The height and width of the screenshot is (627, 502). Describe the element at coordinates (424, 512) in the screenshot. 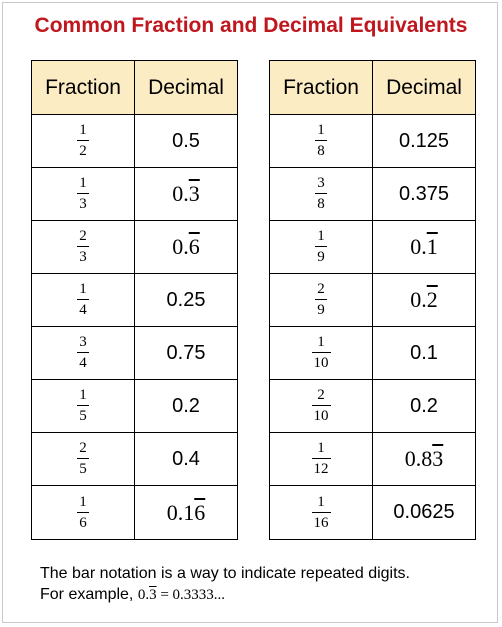

I see `decimal-digits: 0.0625` at that location.